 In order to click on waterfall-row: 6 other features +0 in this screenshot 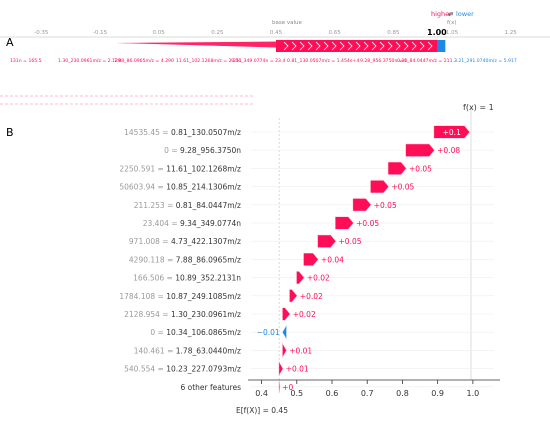, I will do `click(337, 386)`.